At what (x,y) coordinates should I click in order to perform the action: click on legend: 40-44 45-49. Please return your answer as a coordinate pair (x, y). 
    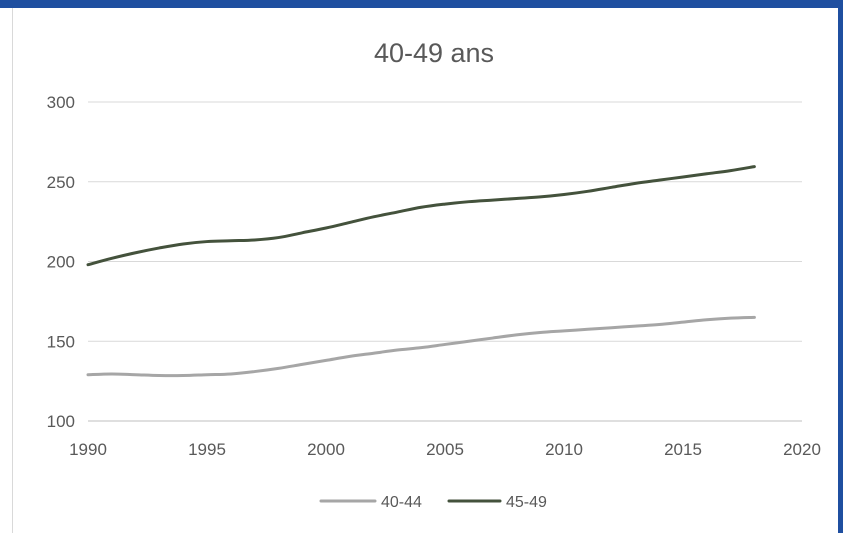
    Looking at the image, I should click on (433, 502).